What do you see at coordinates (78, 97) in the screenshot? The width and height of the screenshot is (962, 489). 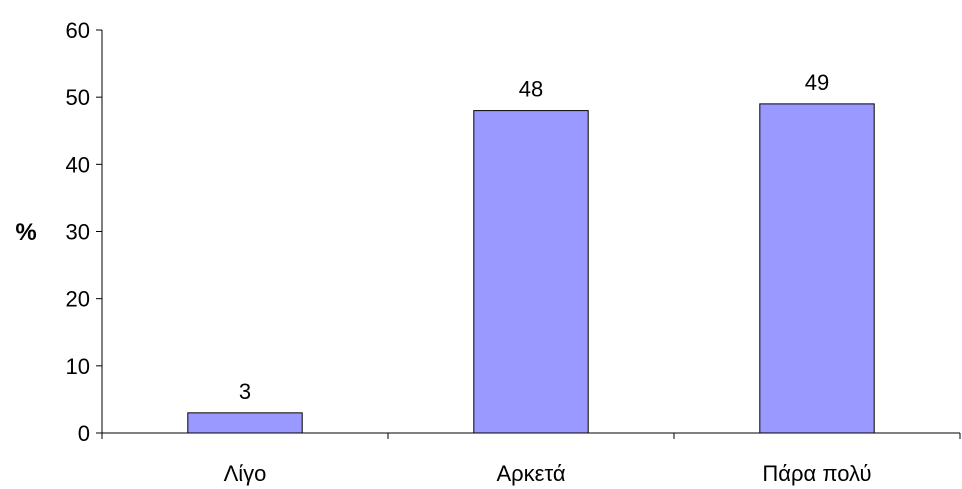 I see `y-tick-label: 50` at bounding box center [78, 97].